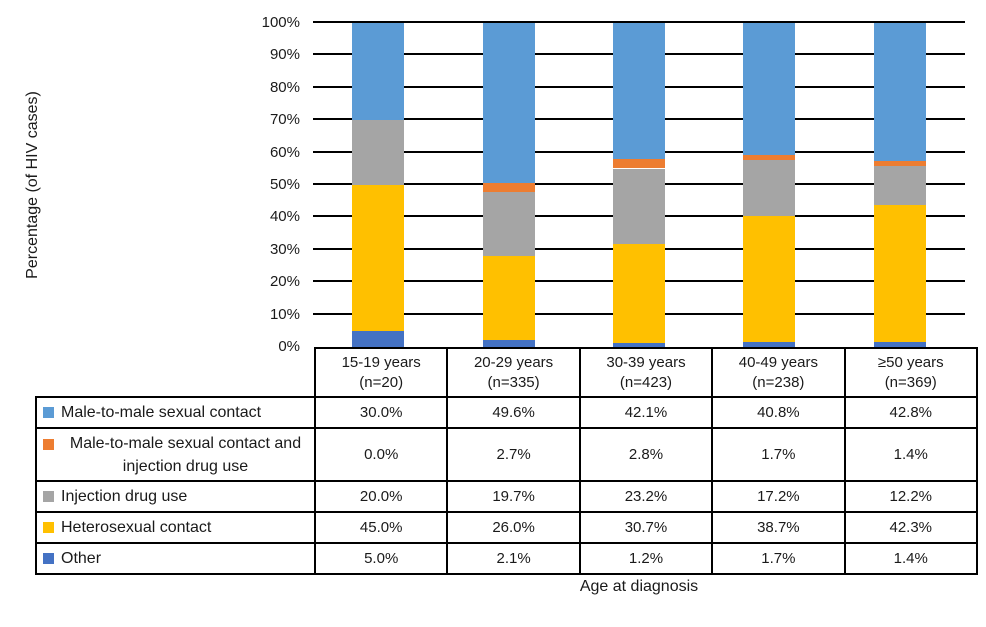 Image resolution: width=986 pixels, height=627 pixels. Describe the element at coordinates (910, 496) in the screenshot. I see `value-cell: 12.2%` at that location.